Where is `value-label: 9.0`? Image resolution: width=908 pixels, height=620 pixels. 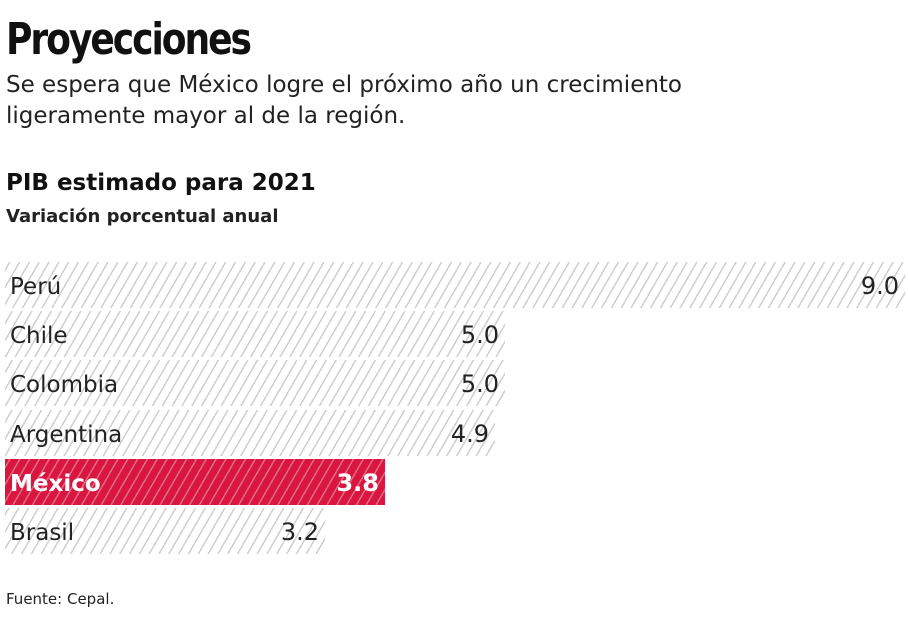
value-label: 9.0 is located at coordinates (879, 286).